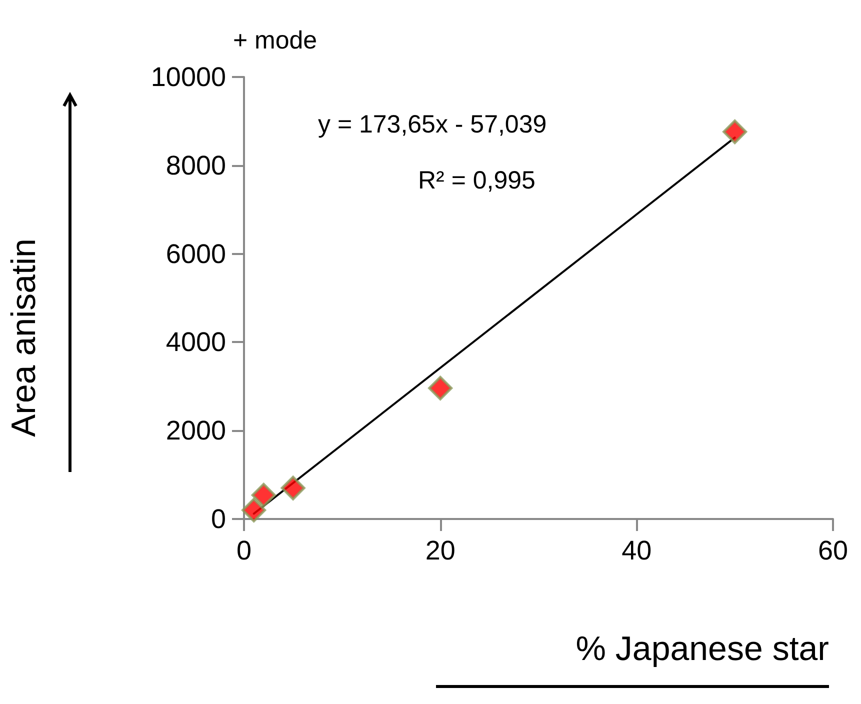  Describe the element at coordinates (440, 551) in the screenshot. I see `x-tick-label: 20` at that location.